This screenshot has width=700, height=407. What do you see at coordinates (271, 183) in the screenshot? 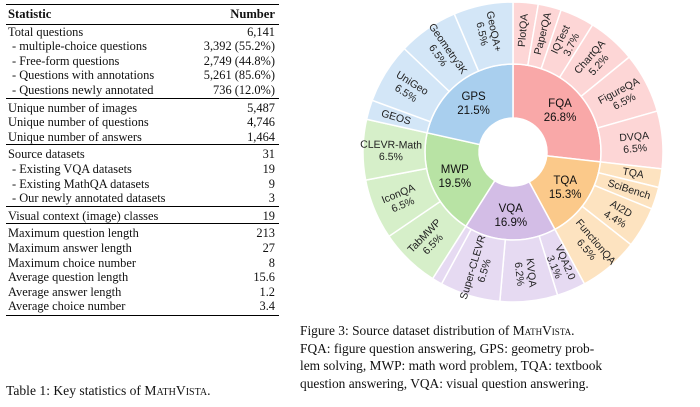
I see `row-value: 9` at bounding box center [271, 183].